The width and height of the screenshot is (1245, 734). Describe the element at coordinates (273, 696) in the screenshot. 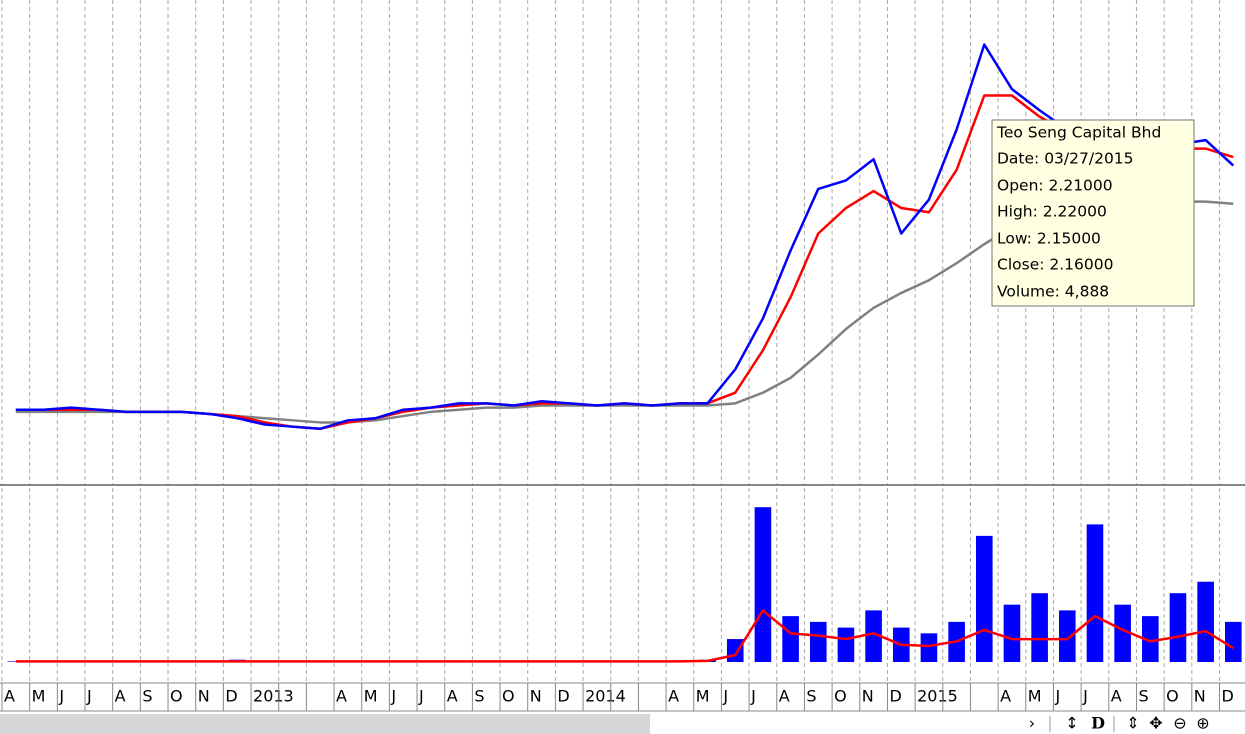

I see `x-tick-label: 2013` at that location.